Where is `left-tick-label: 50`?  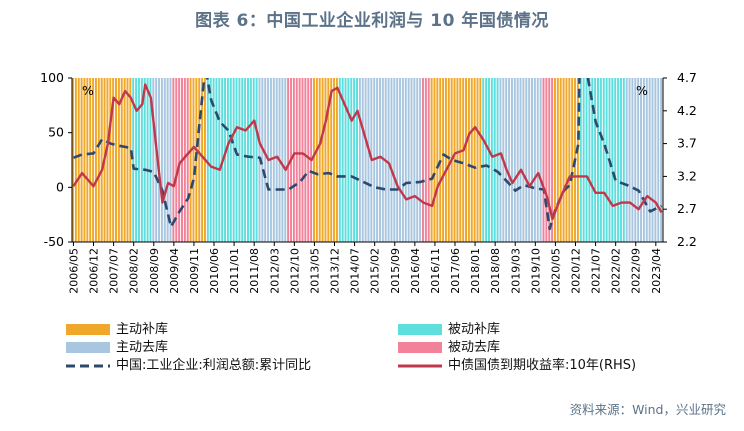 left-tick-label: 50 is located at coordinates (56, 132).